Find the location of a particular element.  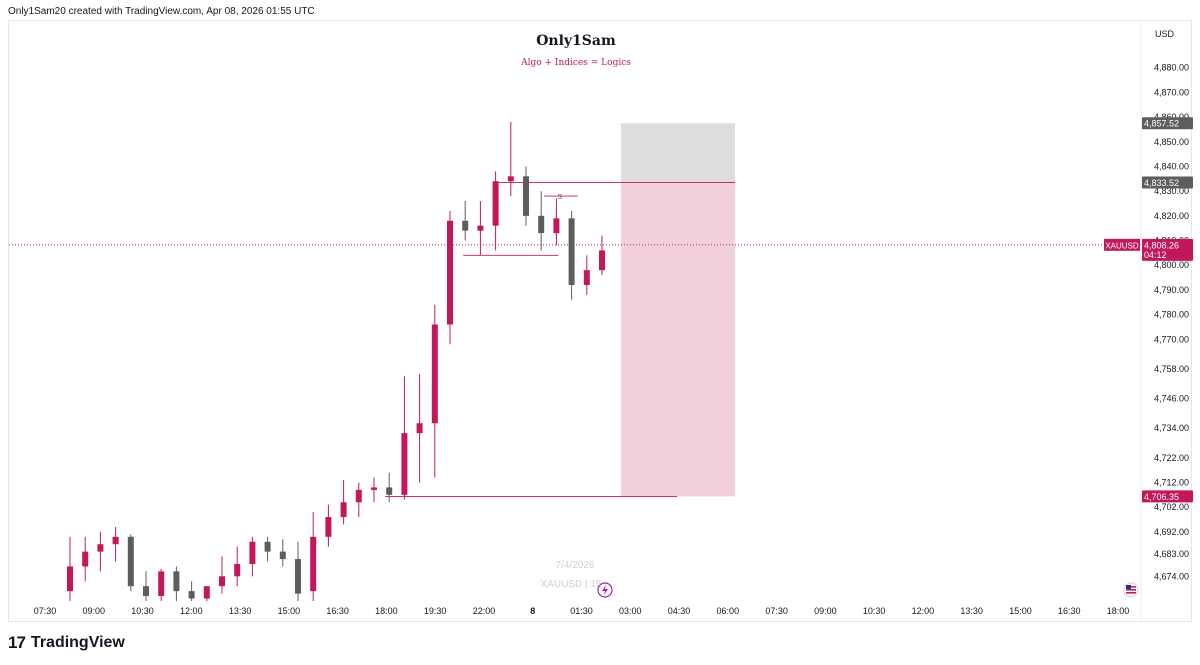

brand-footer: 17 TradingView is located at coordinates (66, 643).